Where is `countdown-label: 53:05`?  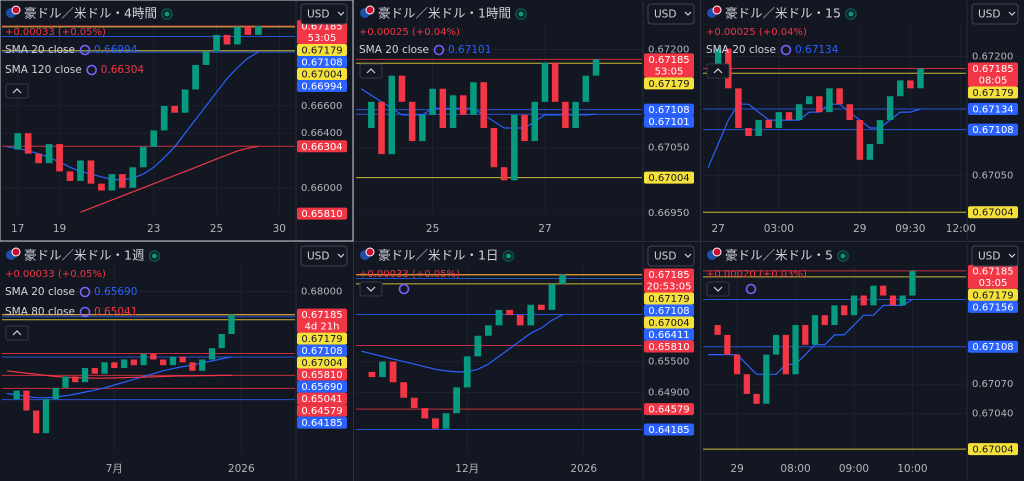
countdown-label: 53:05 is located at coordinates (669, 71).